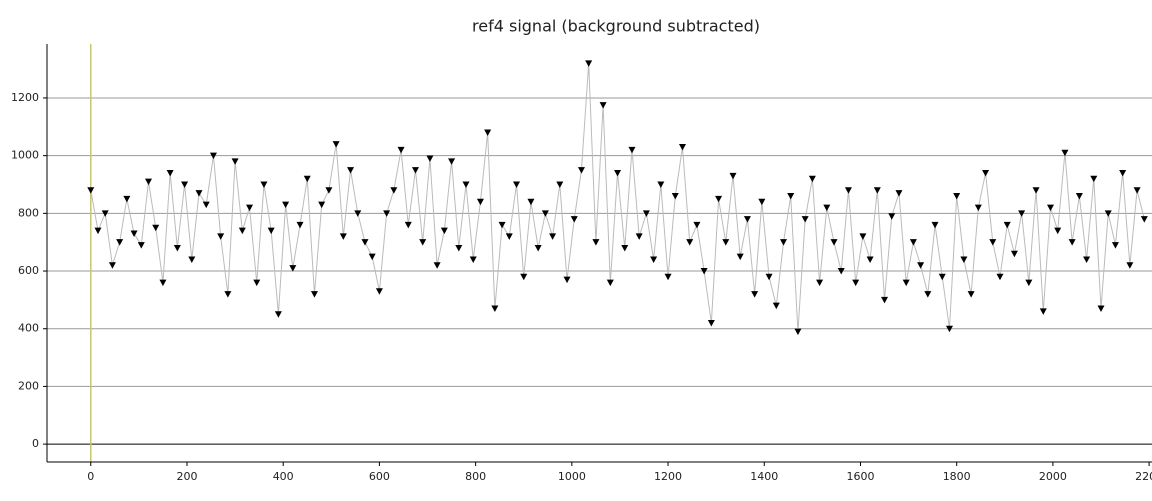 The height and width of the screenshot is (501, 1152). I want to click on x-tick-label: 1400, so click(764, 476).